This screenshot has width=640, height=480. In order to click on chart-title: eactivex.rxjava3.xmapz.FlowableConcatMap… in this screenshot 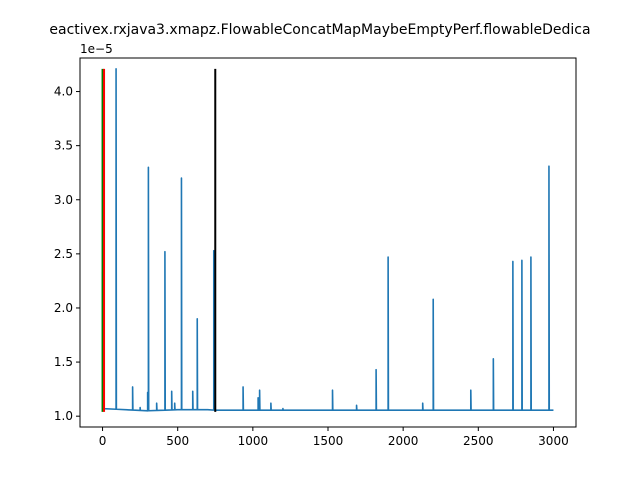, I will do `click(319, 30)`.